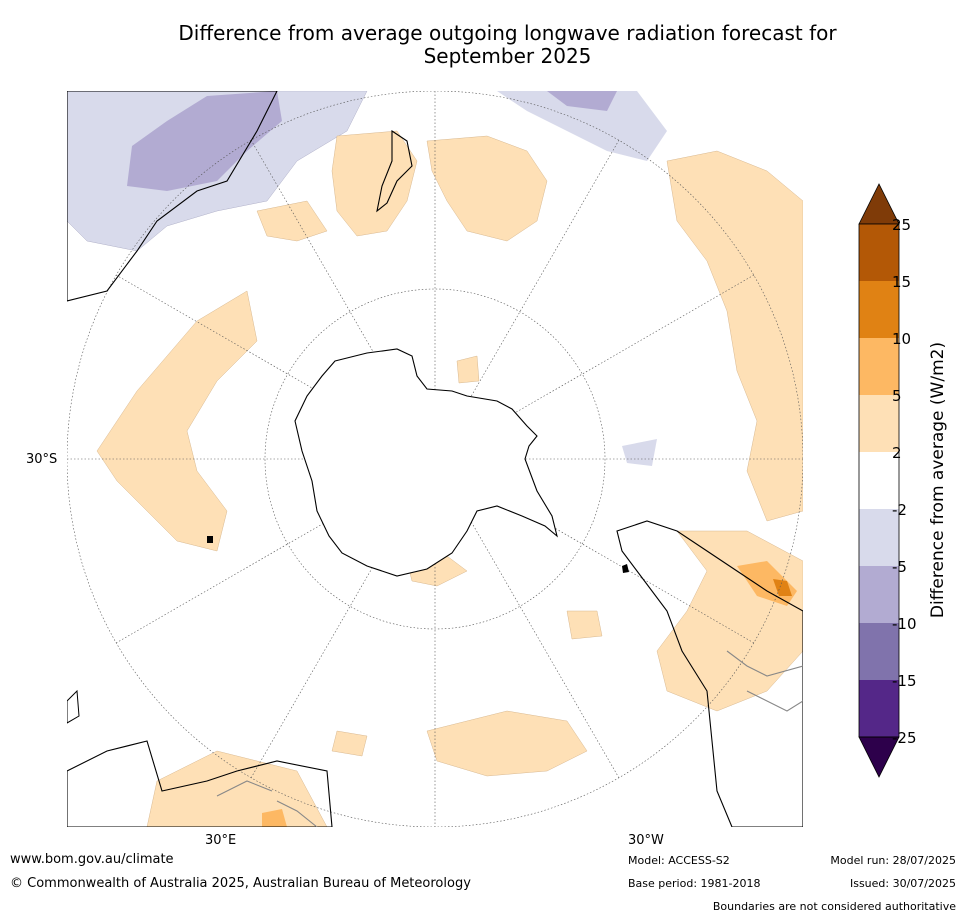  What do you see at coordinates (764, 681) in the screenshot?
I see `south-america-borders` at bounding box center [764, 681].